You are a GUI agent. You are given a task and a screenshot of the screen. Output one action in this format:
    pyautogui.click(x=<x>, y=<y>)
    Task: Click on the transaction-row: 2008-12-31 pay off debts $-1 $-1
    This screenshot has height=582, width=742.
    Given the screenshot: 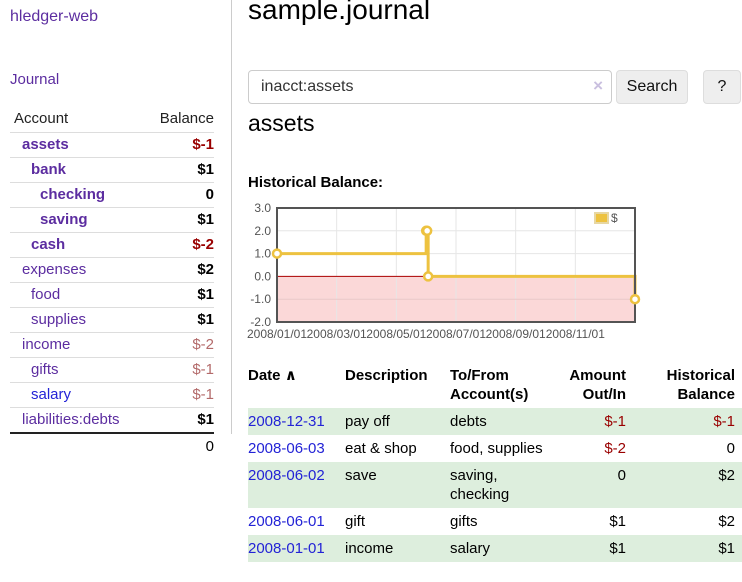 What is the action you would take?
    pyautogui.click(x=495, y=421)
    